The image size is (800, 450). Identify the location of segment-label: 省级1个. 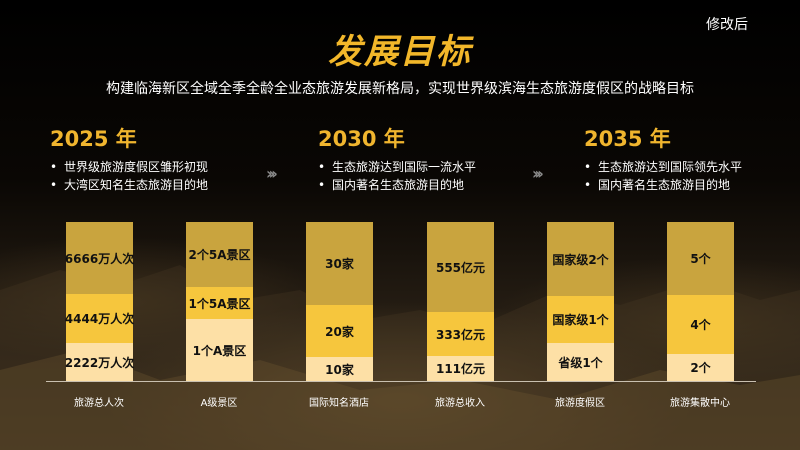
(580, 362).